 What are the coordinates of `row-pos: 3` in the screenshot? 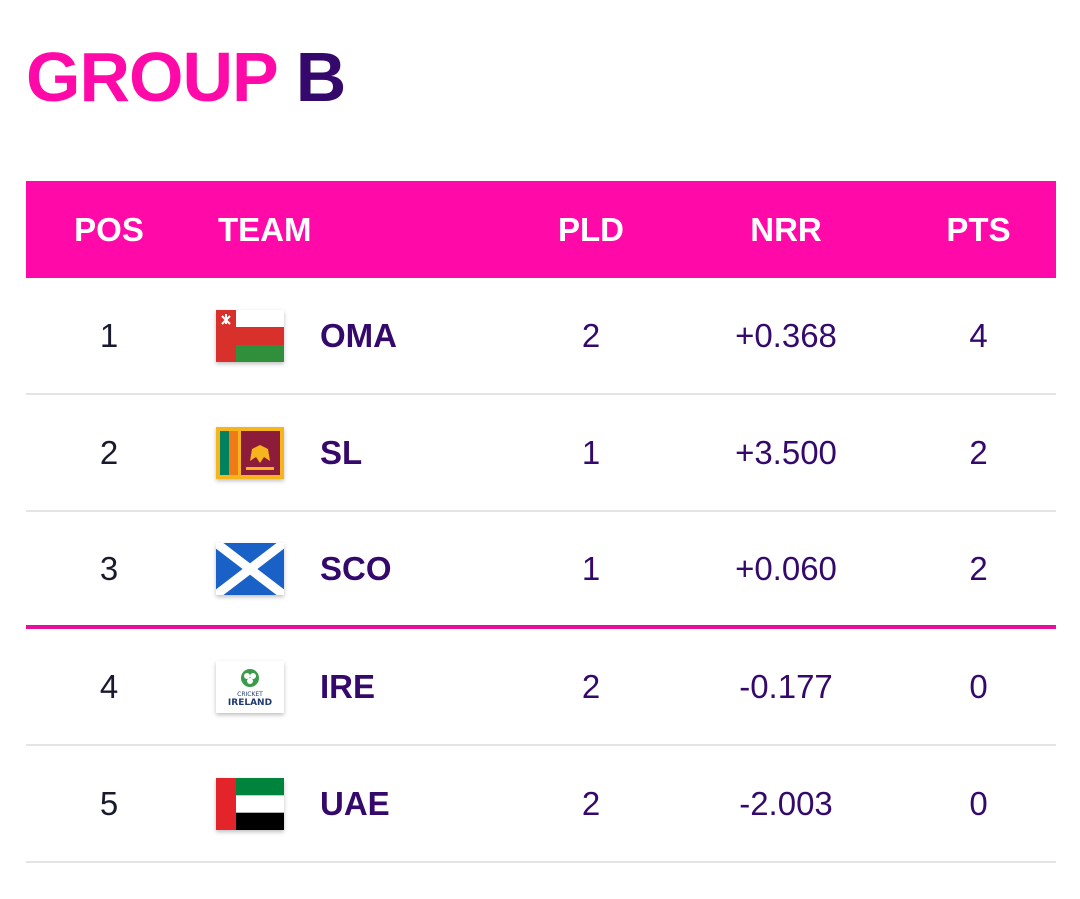 It's located at (109, 568).